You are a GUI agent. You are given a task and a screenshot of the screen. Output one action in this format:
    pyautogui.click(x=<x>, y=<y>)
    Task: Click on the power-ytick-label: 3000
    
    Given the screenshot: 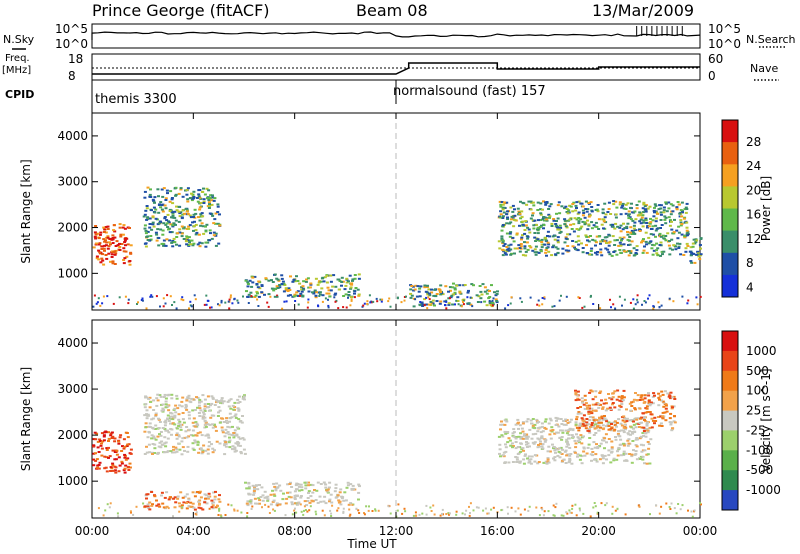 What is the action you would take?
    pyautogui.click(x=72, y=182)
    